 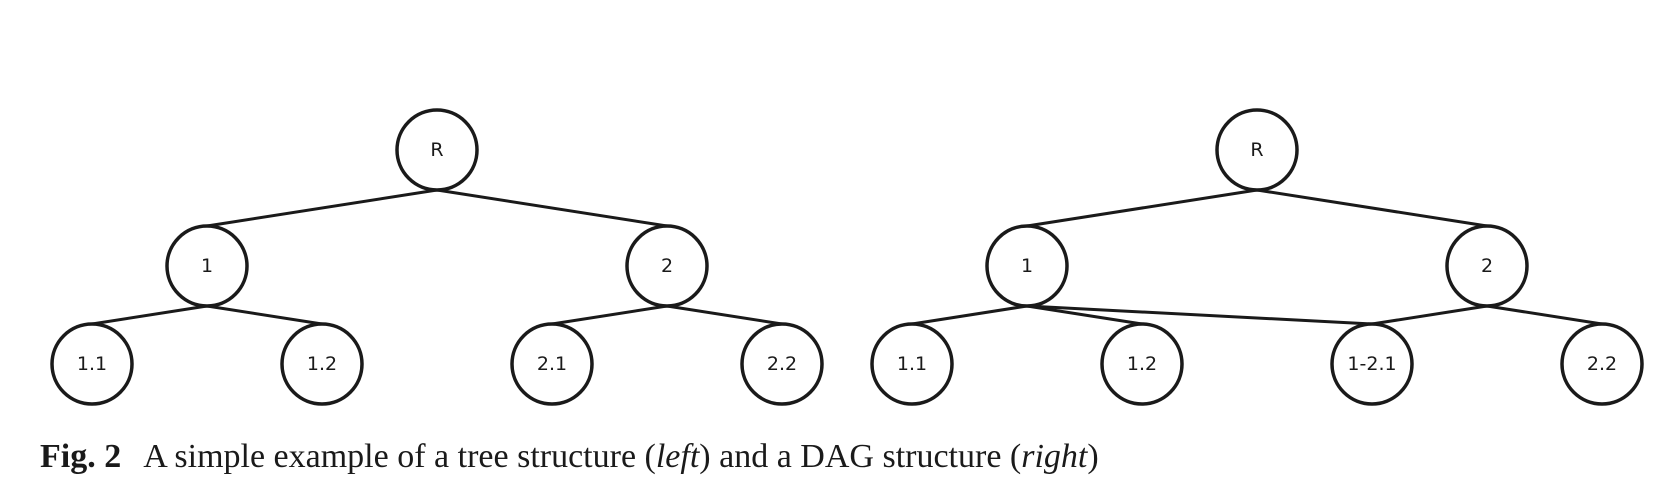 I want to click on dag-node-2-2: 2.2, so click(x=1602, y=364).